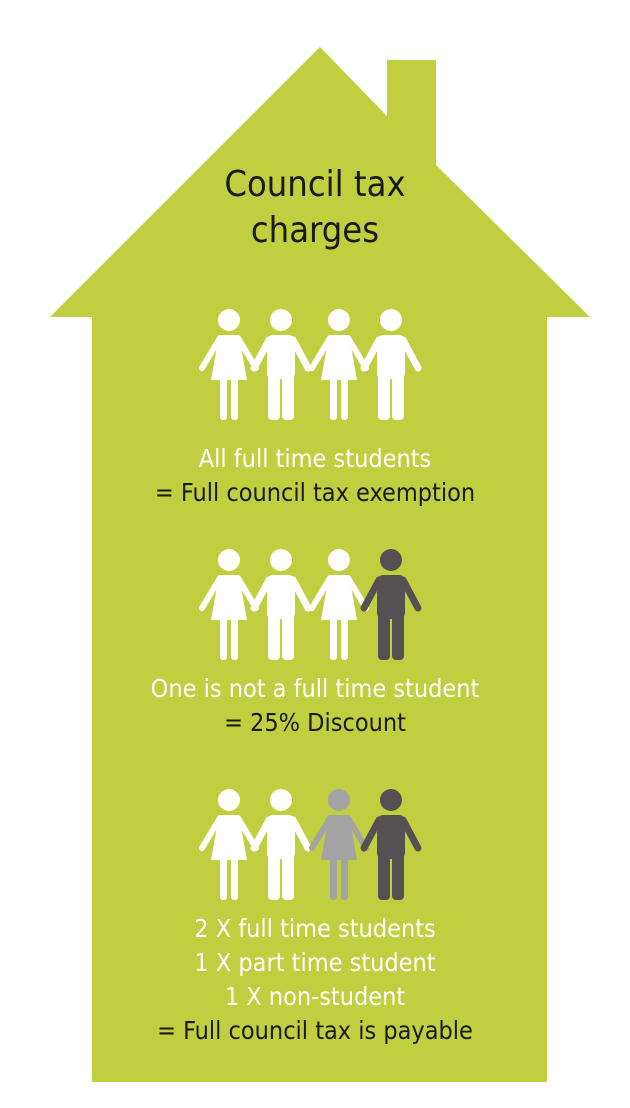 This screenshot has width=630, height=1108. What do you see at coordinates (315, 208) in the screenshot?
I see `page-title: Council tax charges` at bounding box center [315, 208].